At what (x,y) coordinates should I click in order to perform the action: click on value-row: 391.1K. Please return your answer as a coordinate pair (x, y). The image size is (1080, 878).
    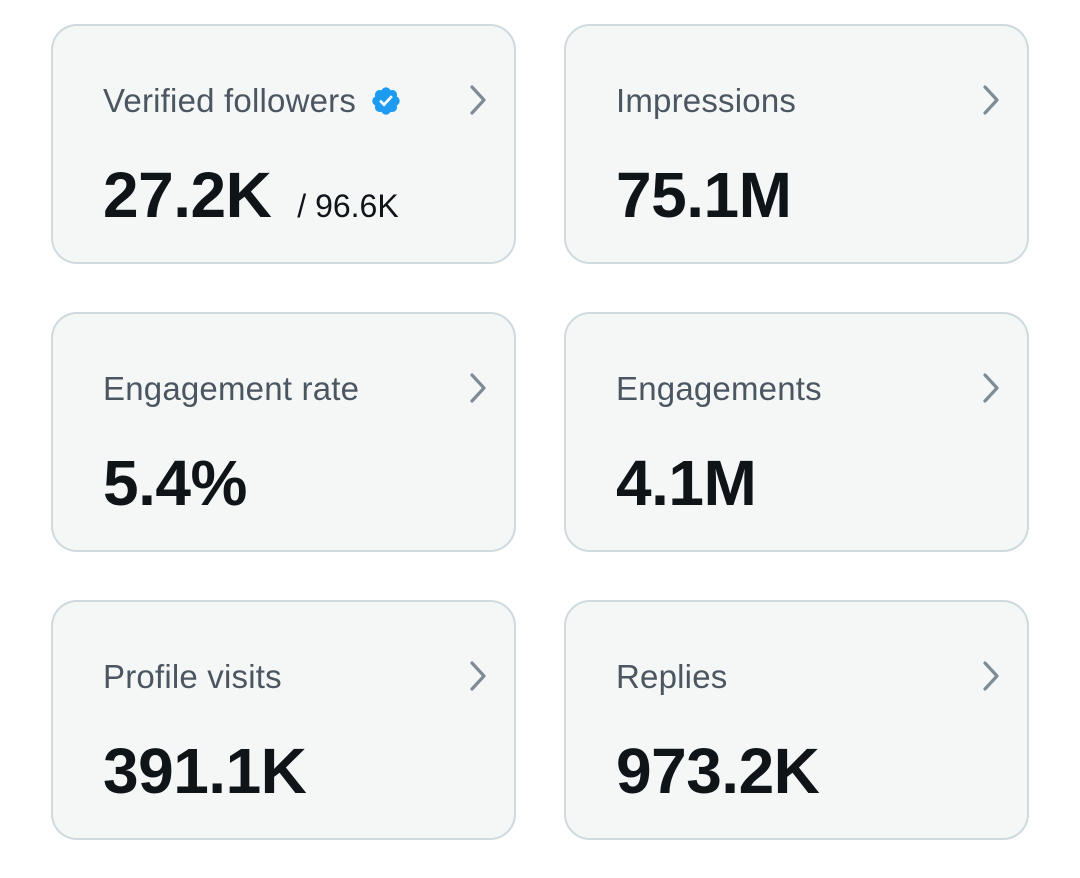
    Looking at the image, I should click on (205, 771).